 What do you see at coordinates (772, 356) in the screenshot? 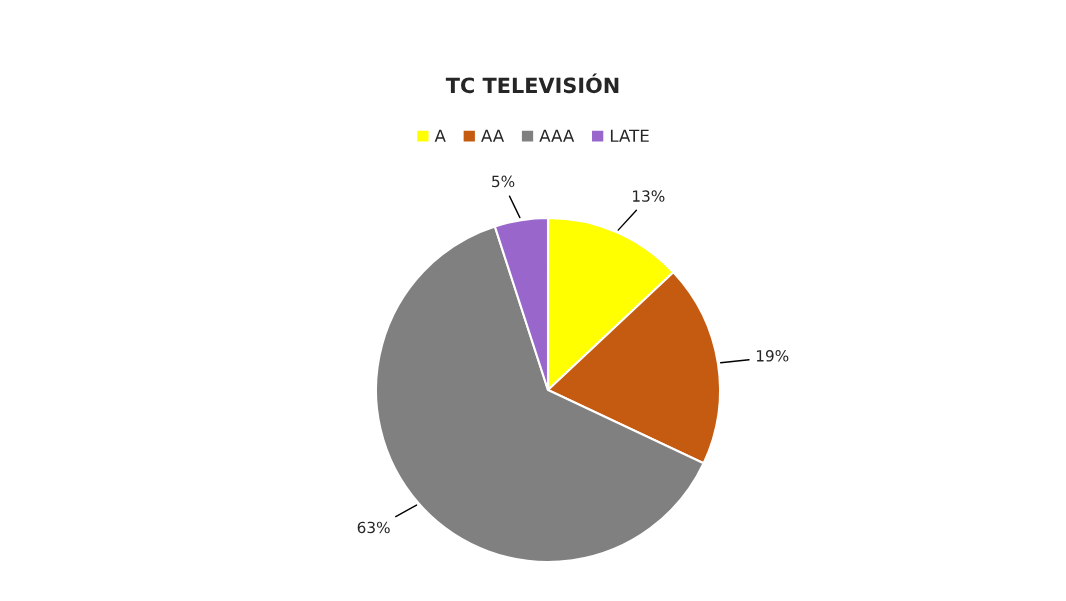
I see `data-label: 19%` at bounding box center [772, 356].